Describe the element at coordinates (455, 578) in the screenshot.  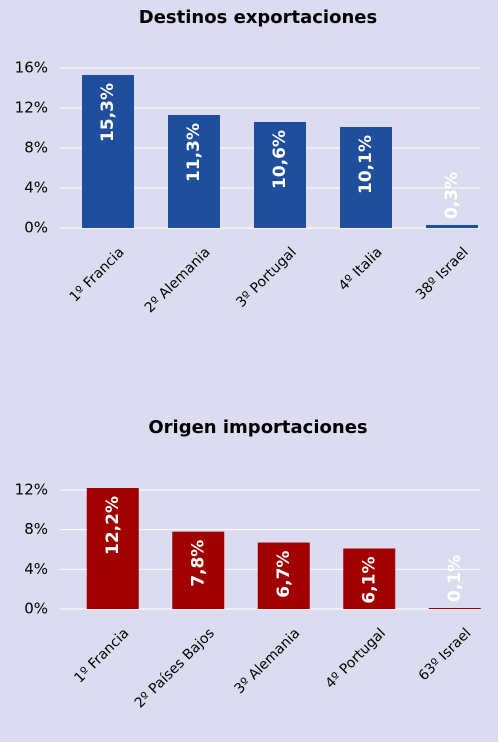
I see `value-label: 0,1%` at that location.